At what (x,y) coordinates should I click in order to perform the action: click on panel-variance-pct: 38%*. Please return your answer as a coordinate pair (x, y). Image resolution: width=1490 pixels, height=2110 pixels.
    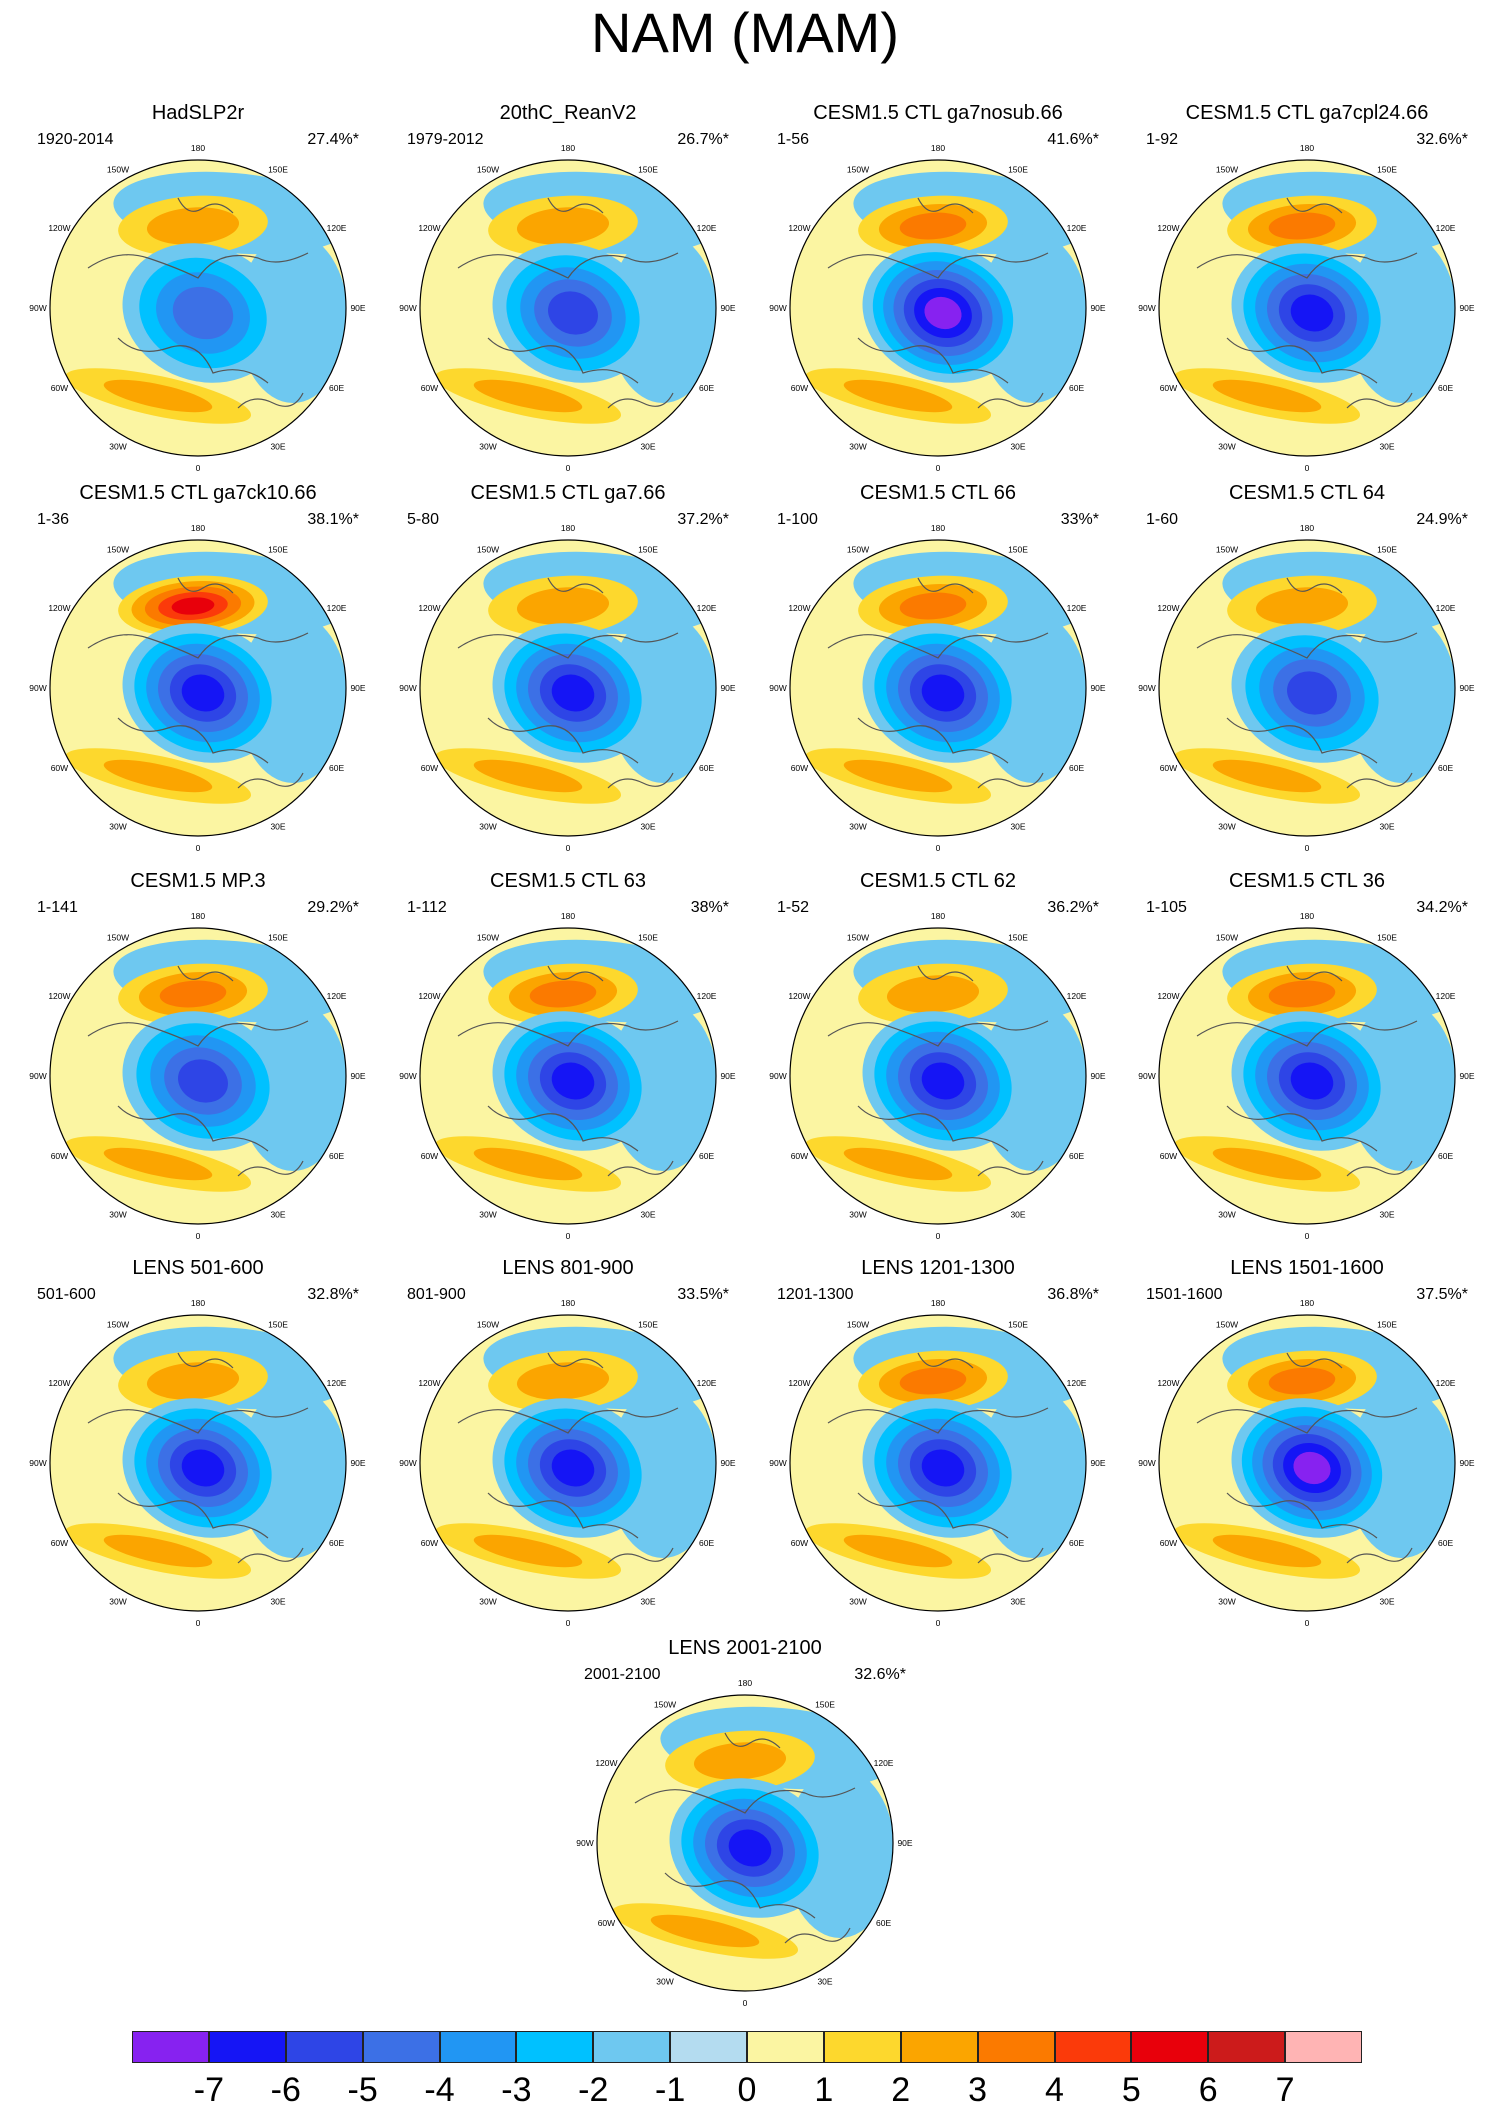
    Looking at the image, I should click on (709, 907).